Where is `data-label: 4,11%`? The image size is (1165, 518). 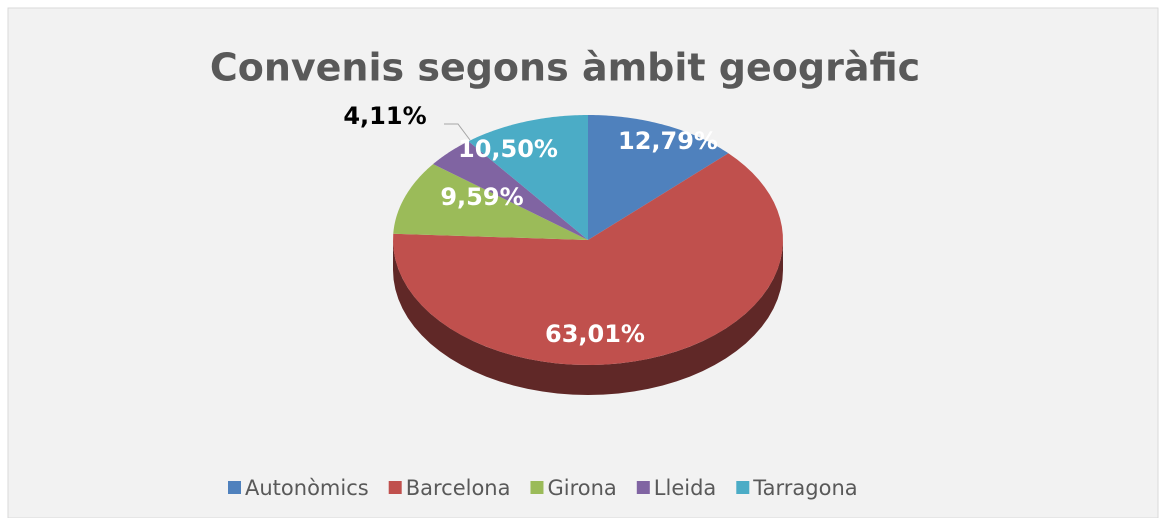 data-label: 4,11% is located at coordinates (384, 116).